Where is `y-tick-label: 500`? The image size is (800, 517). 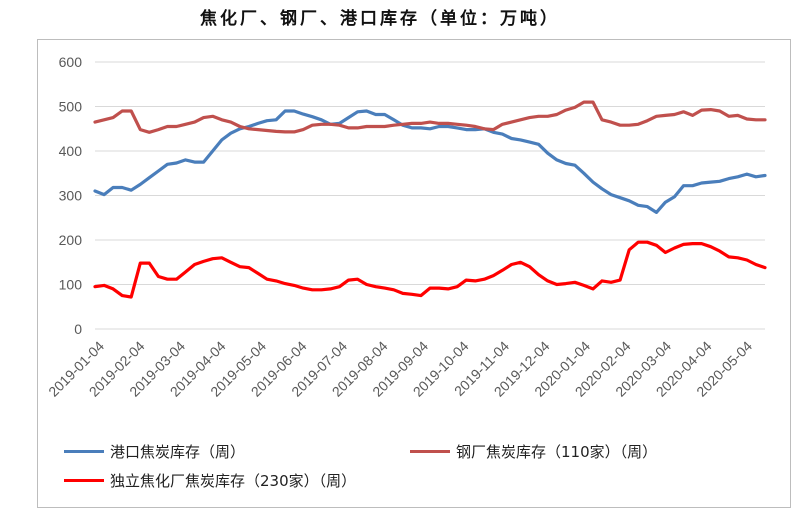
y-tick-label: 500 is located at coordinates (71, 107).